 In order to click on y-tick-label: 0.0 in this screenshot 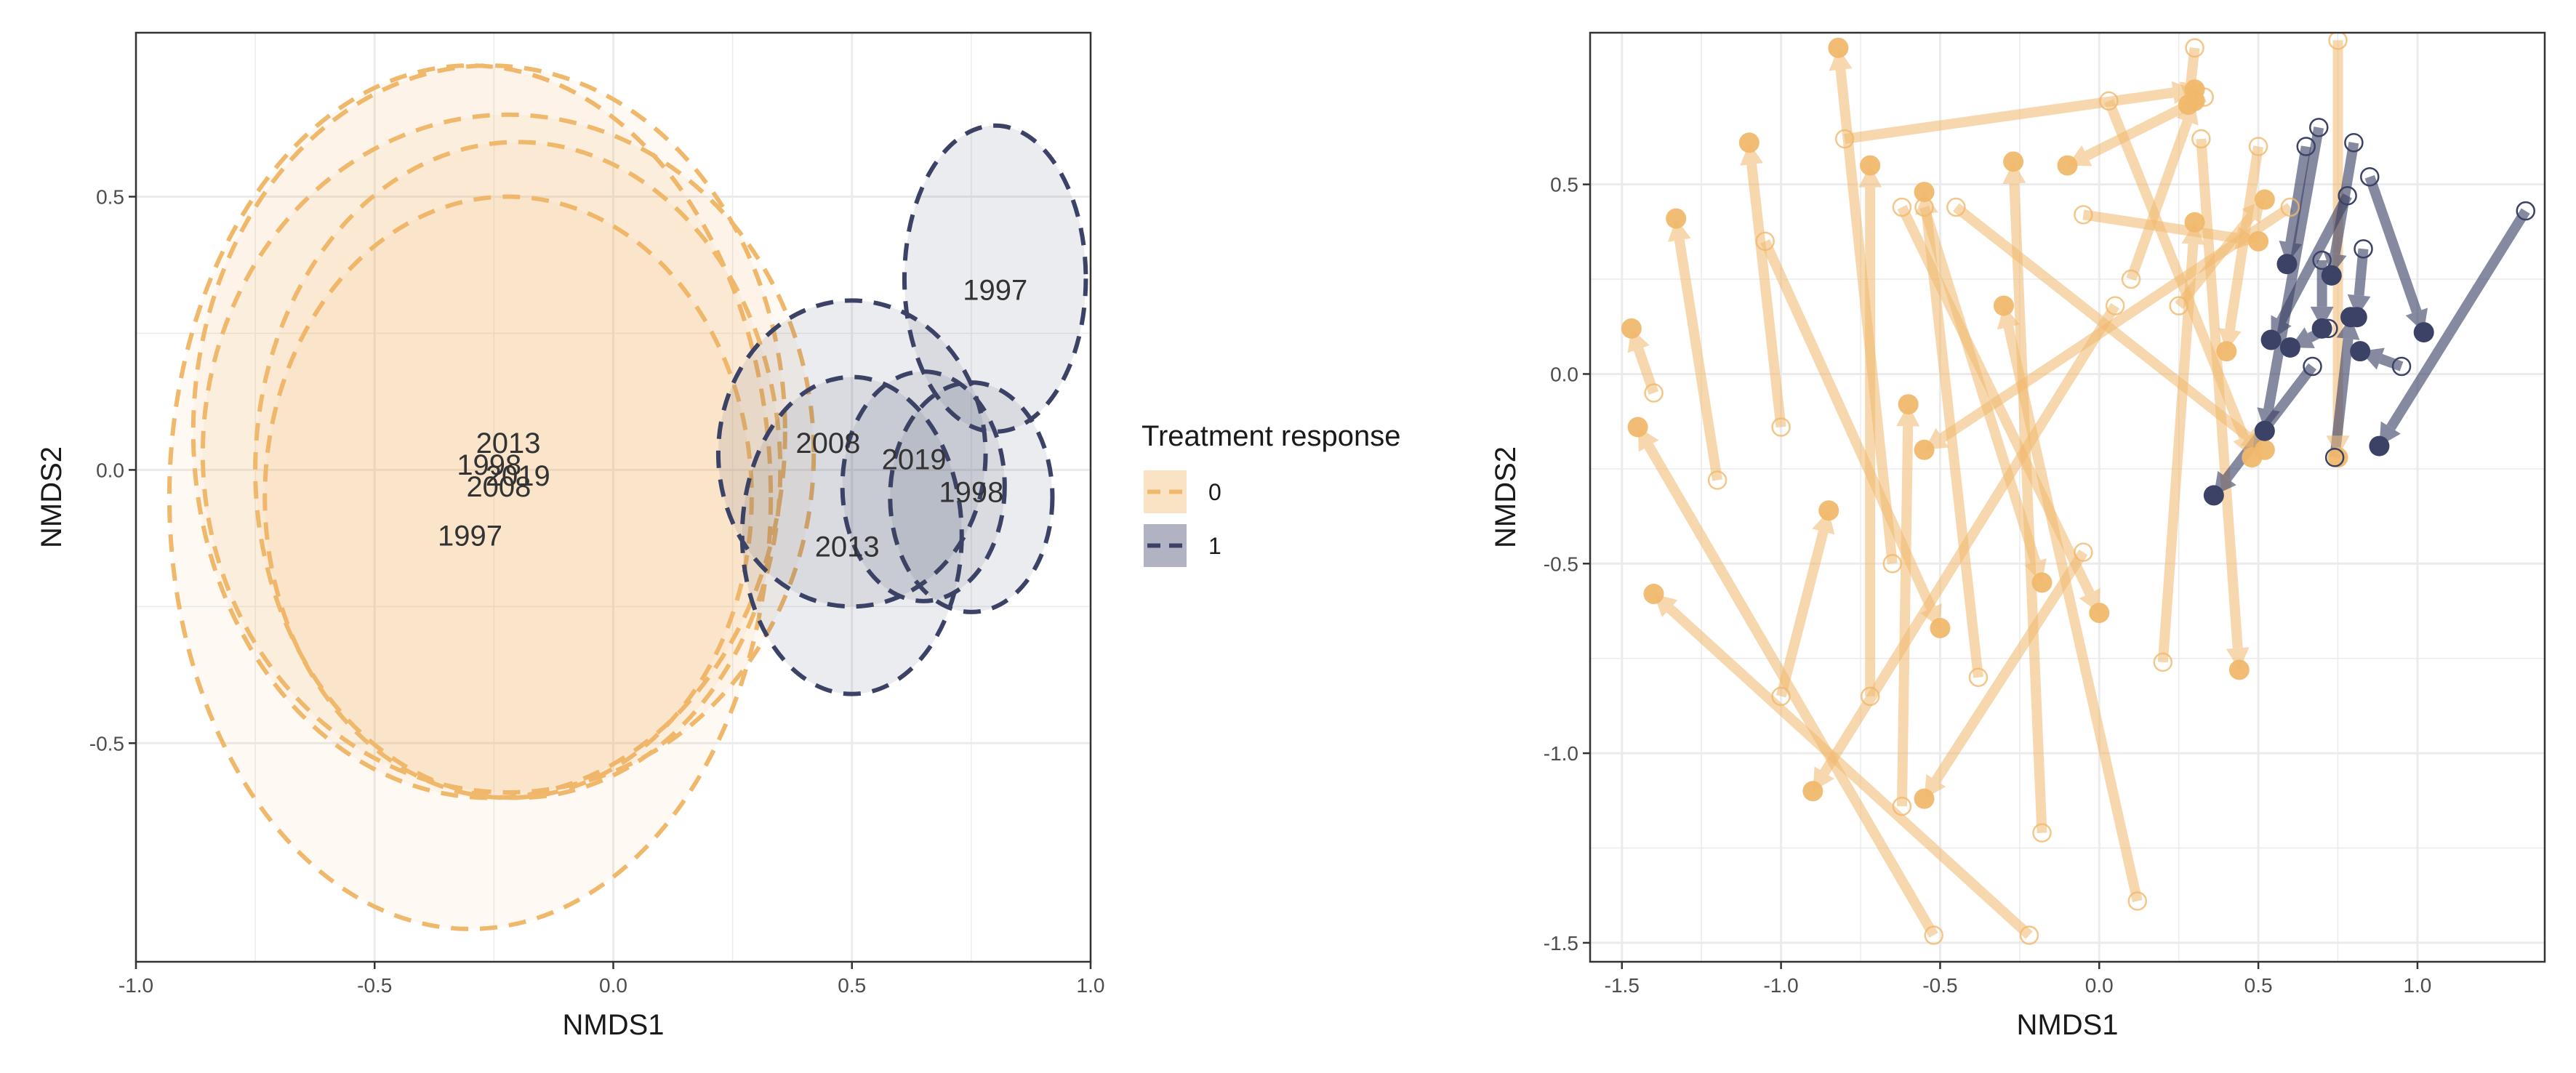, I will do `click(1564, 374)`.